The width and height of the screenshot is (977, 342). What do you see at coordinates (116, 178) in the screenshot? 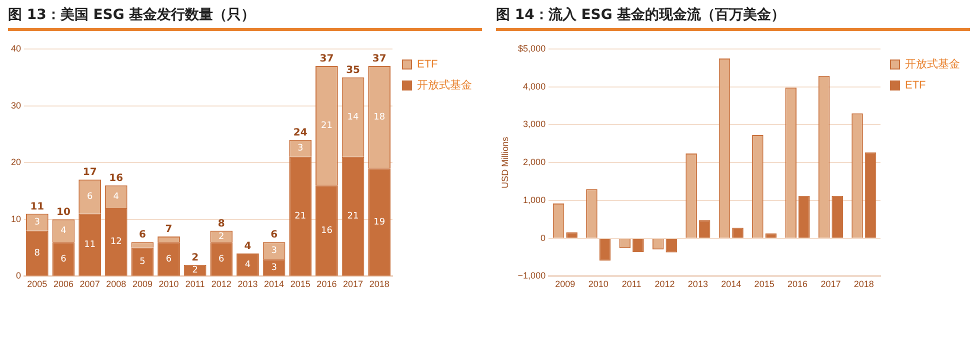
I see `total-label: 16` at bounding box center [116, 178].